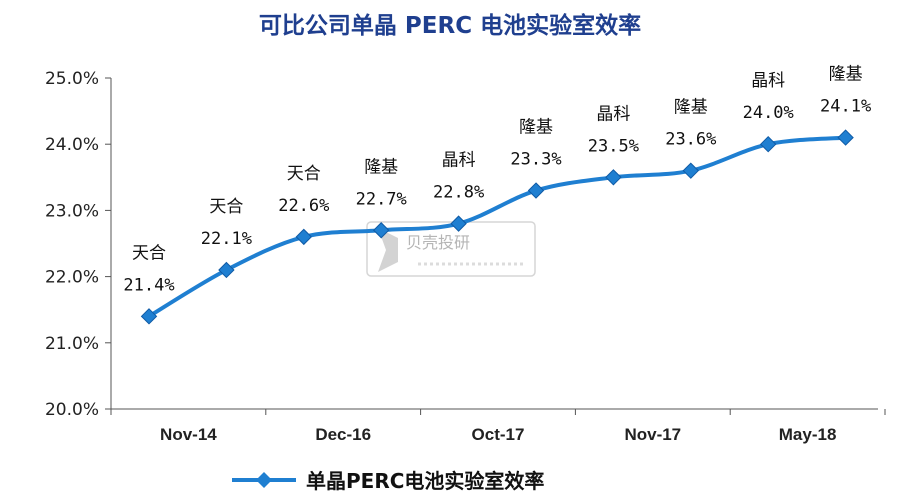 The image size is (900, 500). I want to click on data-label-value: 21.4%, so click(148, 285).